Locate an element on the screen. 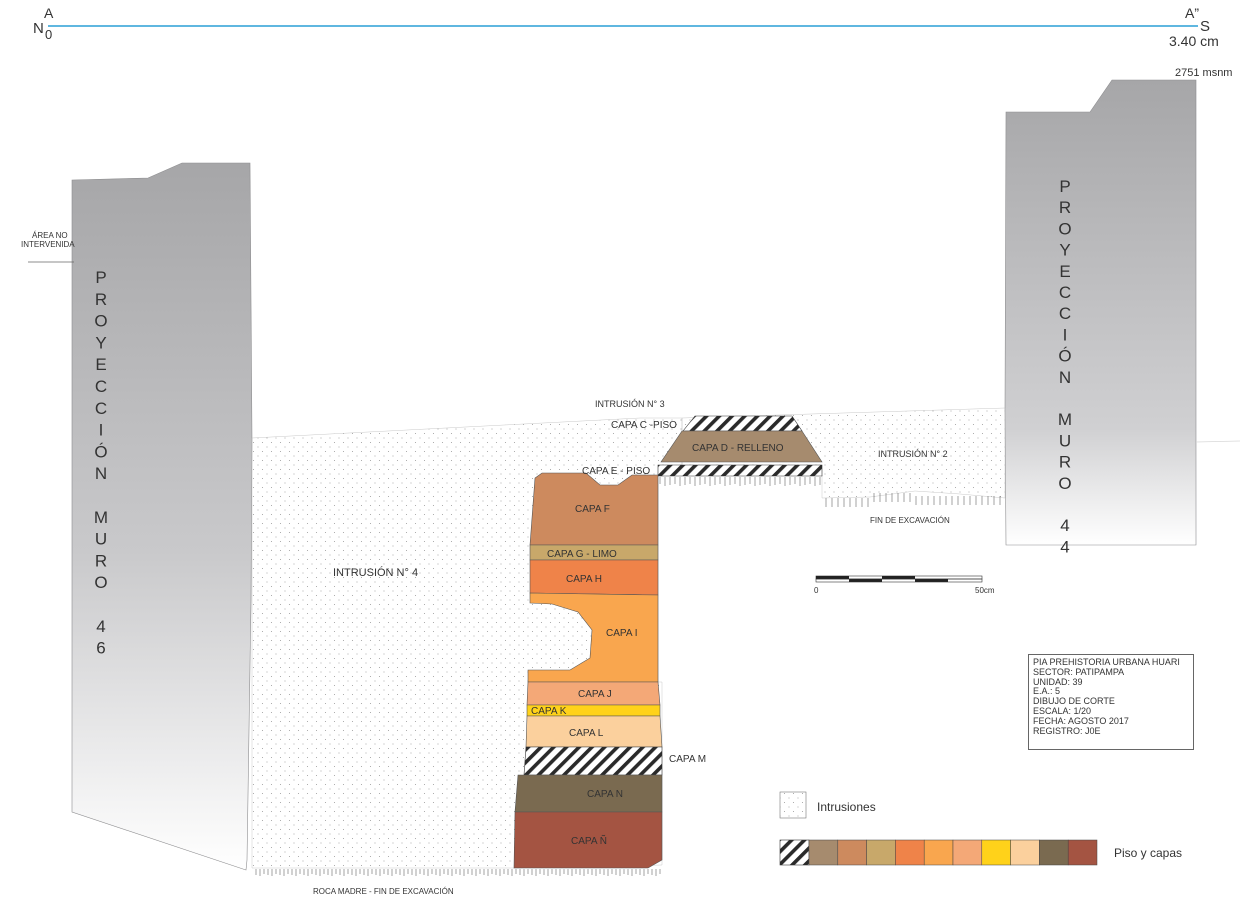 The height and width of the screenshot is (904, 1253). wall-right-edge is located at coordinates (1218, 441).